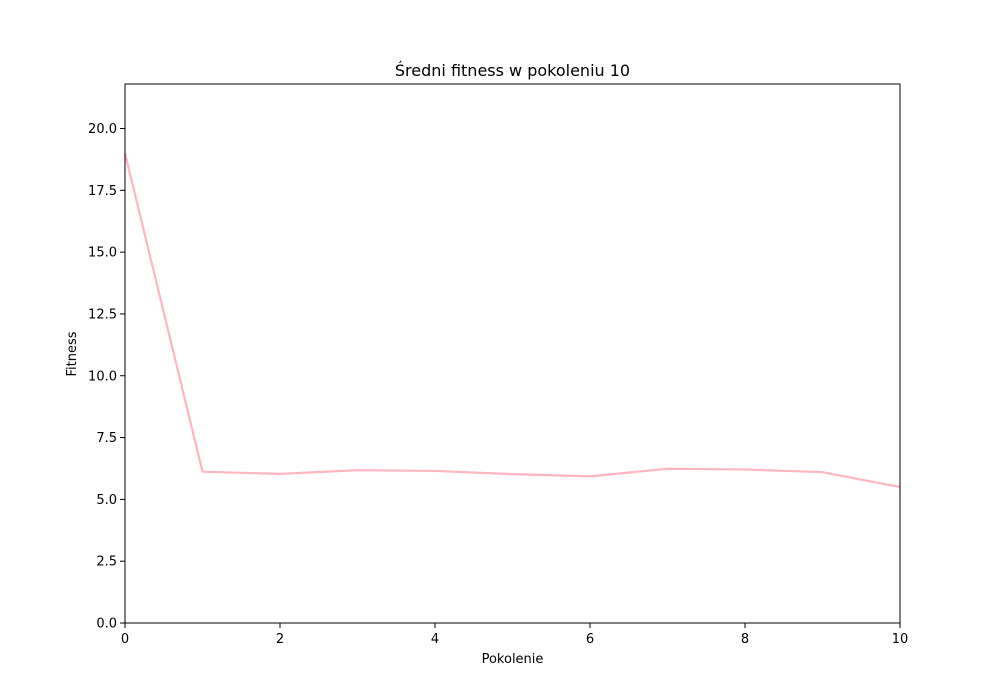 The image size is (1000, 700). What do you see at coordinates (512, 70) in the screenshot?
I see `chart-title: Średni fitness w pokoleniu 10` at bounding box center [512, 70].